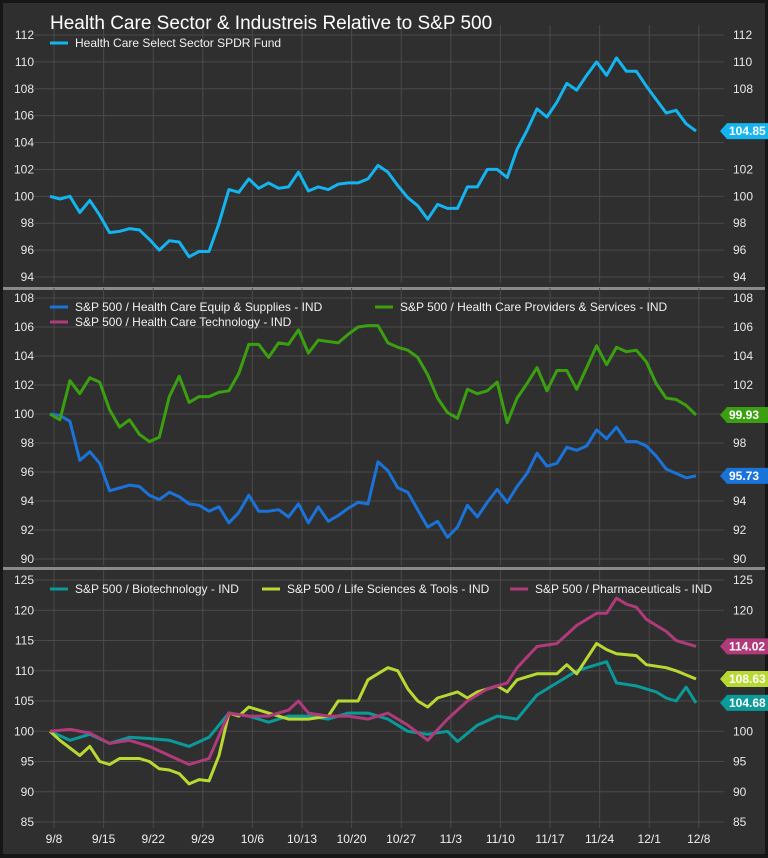 This screenshot has width=768, height=858. I want to click on last-value-label: 104.68, so click(747, 703).